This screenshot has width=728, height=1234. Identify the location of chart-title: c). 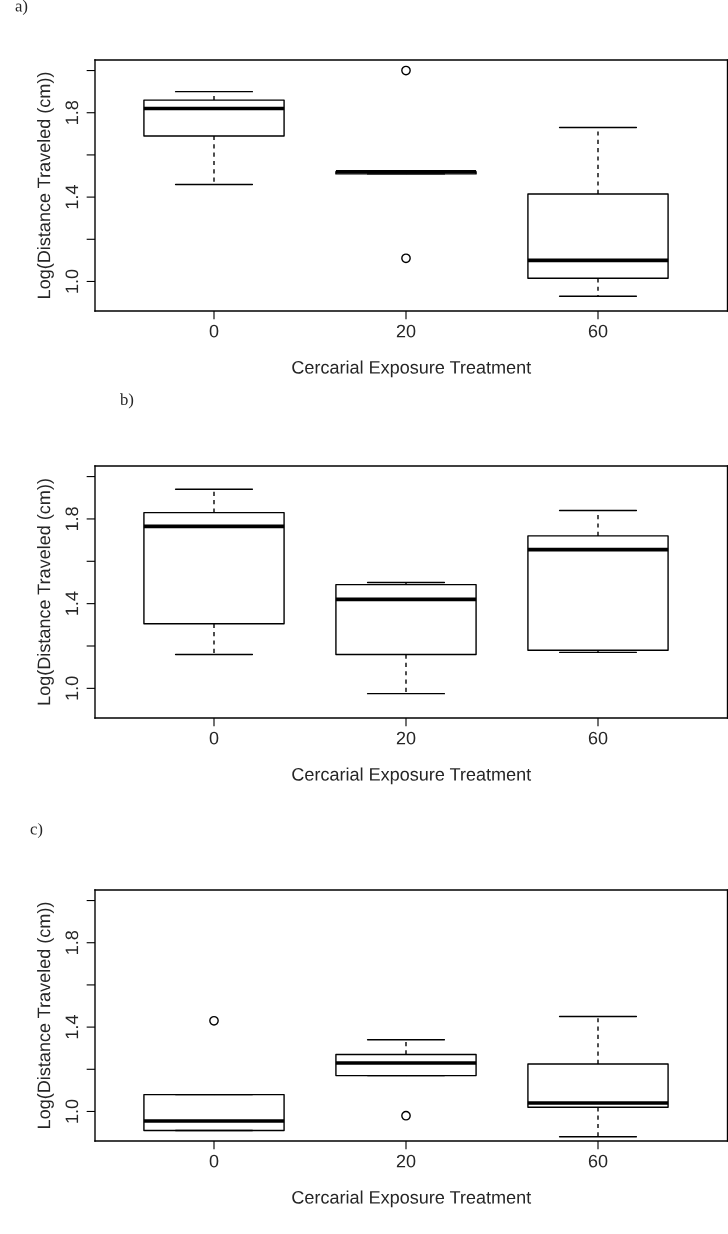
(36, 830).